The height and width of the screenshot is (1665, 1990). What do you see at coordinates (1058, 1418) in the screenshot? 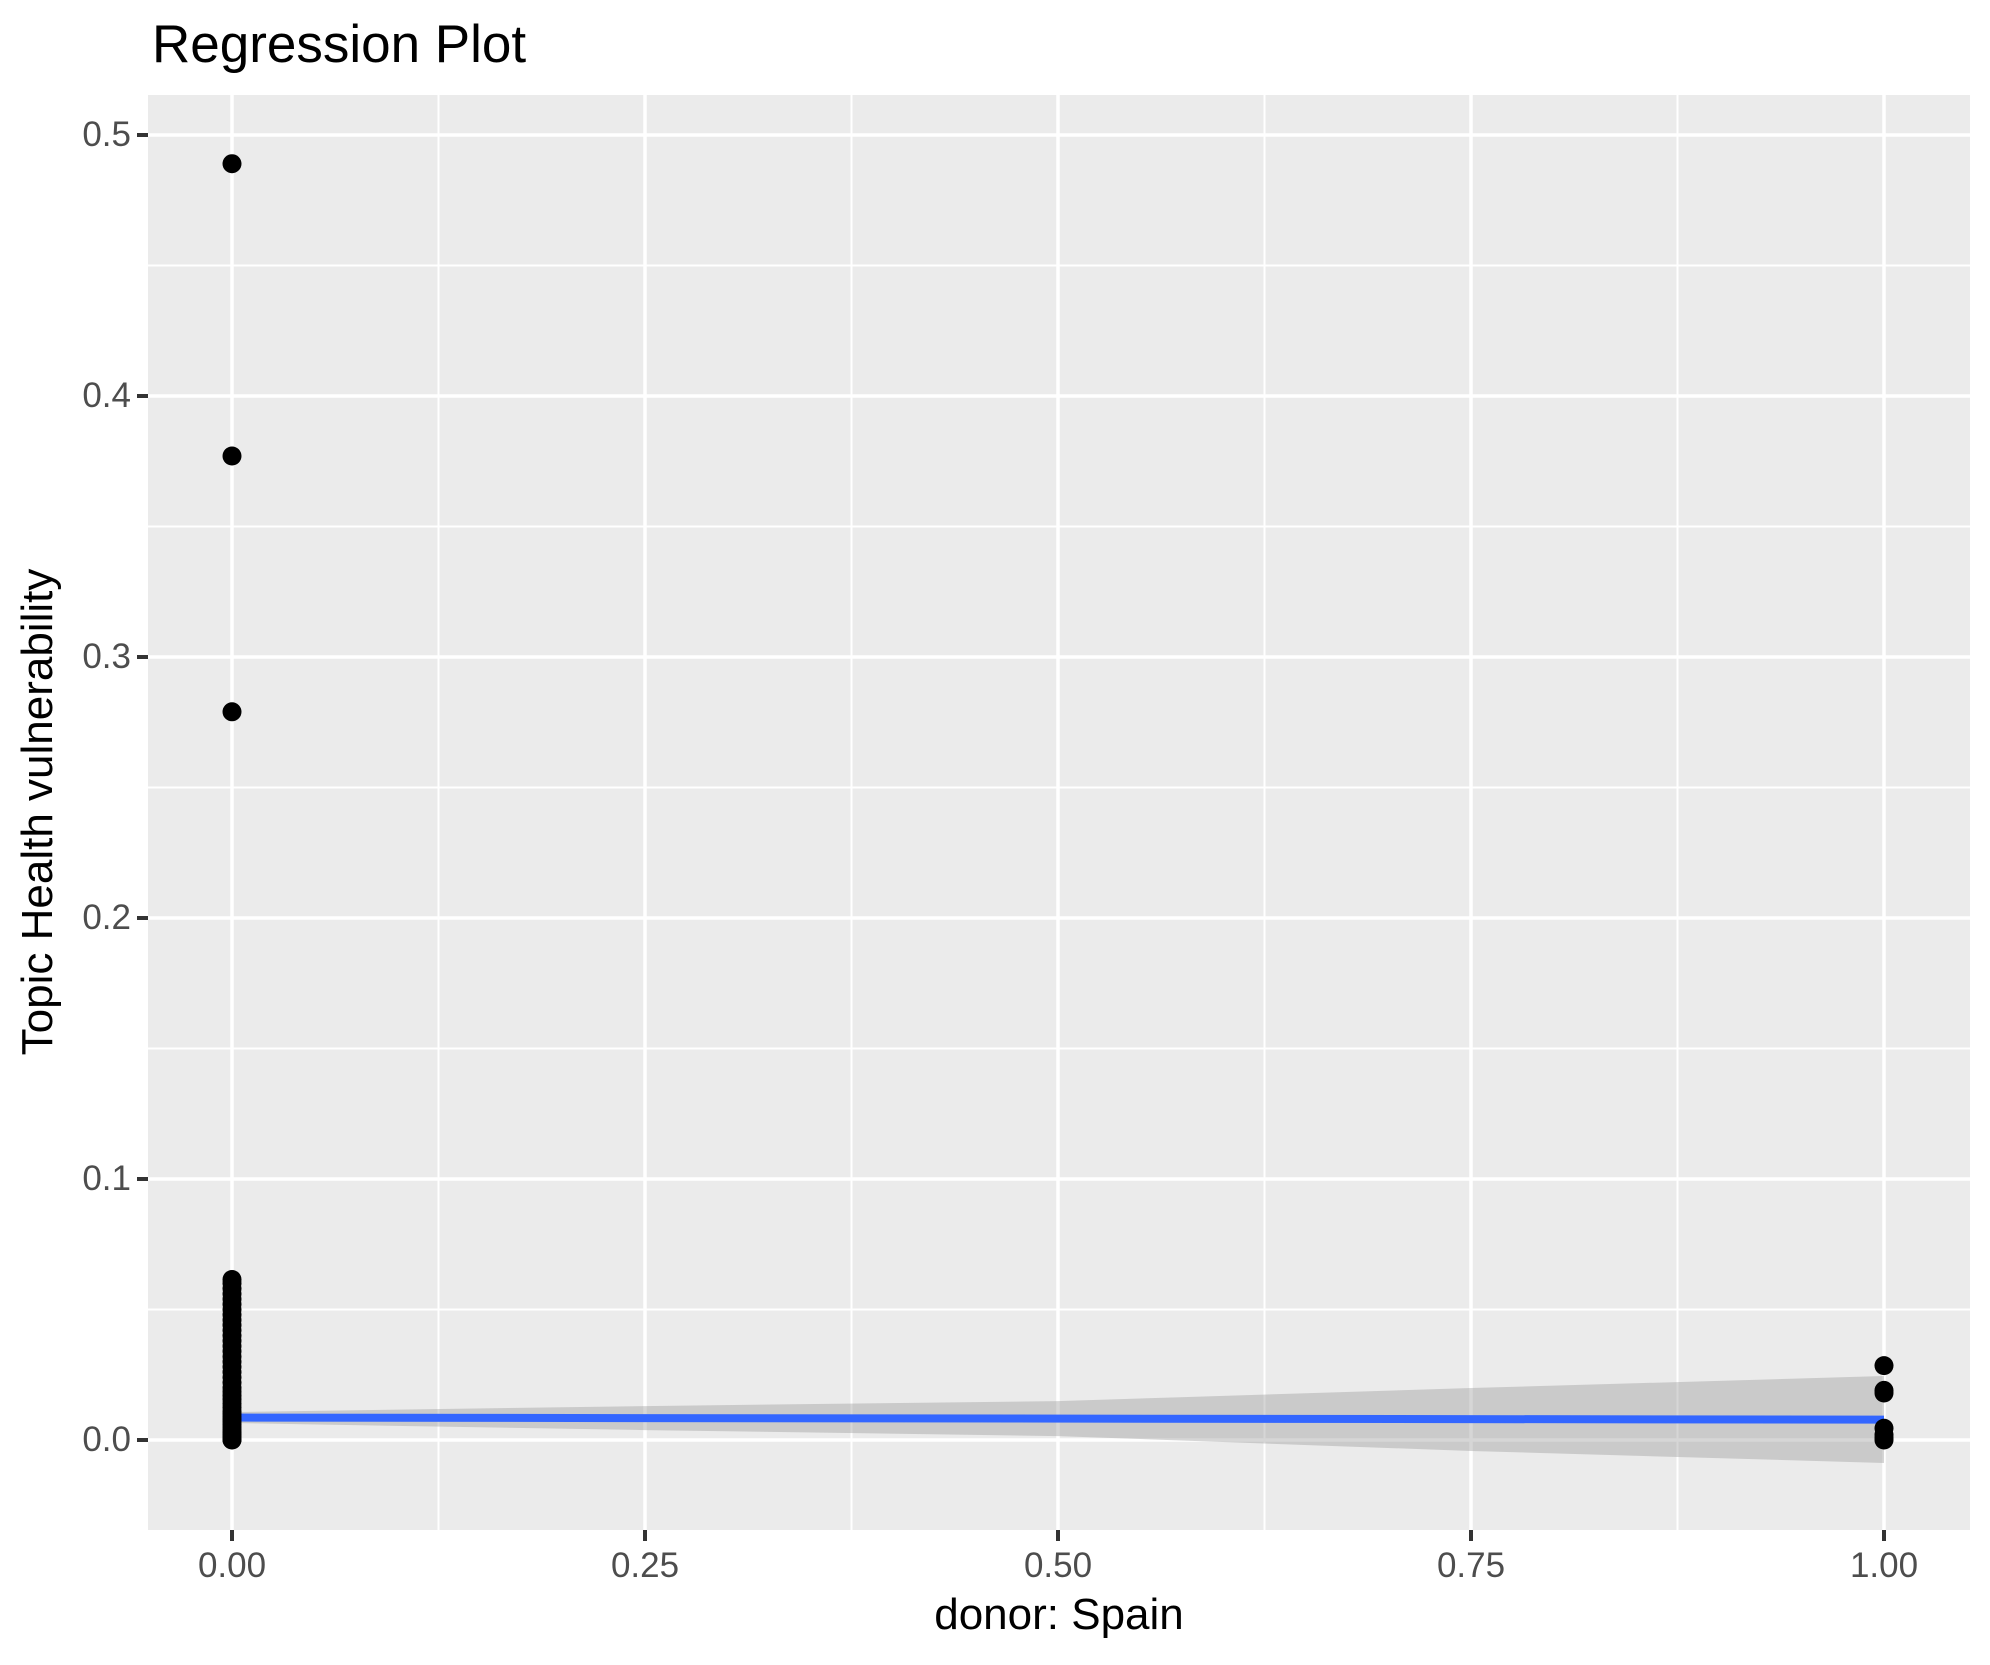
I see `regression-line` at bounding box center [1058, 1418].